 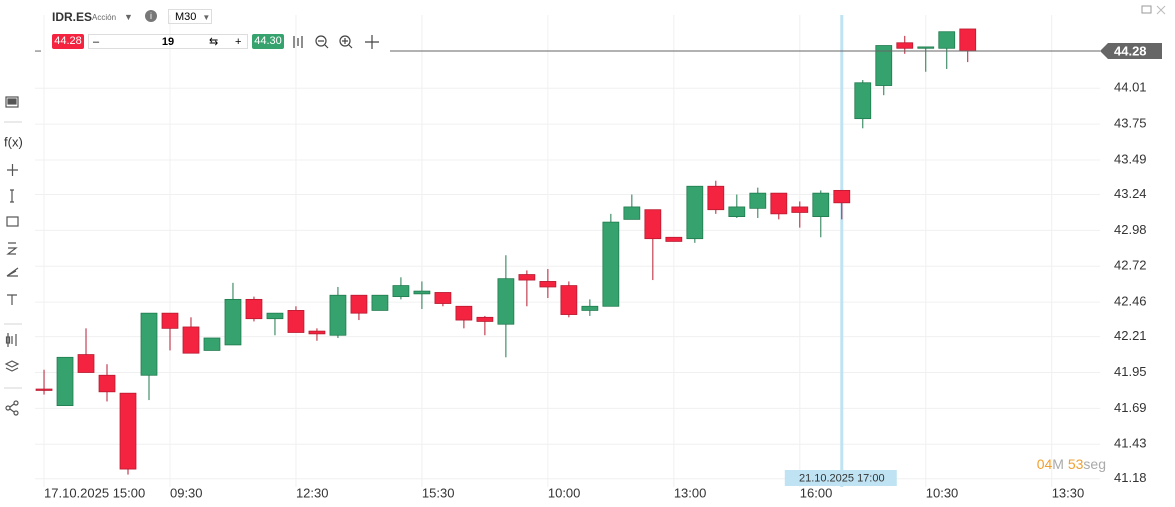 I want to click on x-tick-label: 13:30, so click(x=1068, y=492).